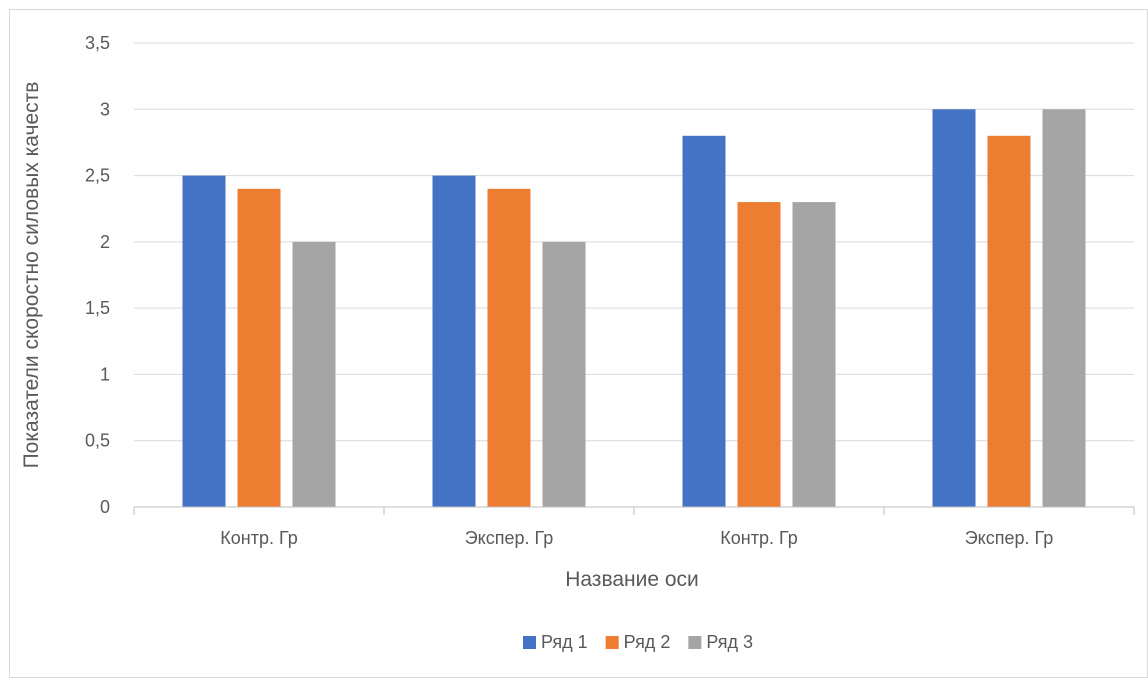 This screenshot has height=678, width=1148. What do you see at coordinates (647, 642) in the screenshot?
I see `legend-label: Ряд 2` at bounding box center [647, 642].